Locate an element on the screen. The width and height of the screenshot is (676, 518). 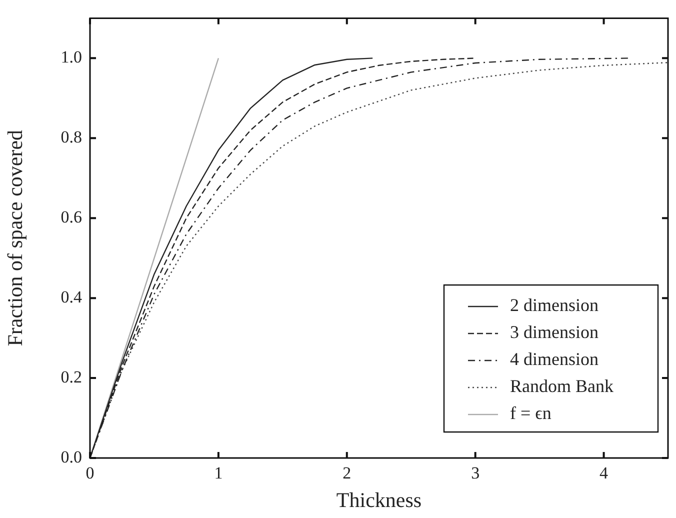
y-tick-label: 0.8 is located at coordinates (71, 137).